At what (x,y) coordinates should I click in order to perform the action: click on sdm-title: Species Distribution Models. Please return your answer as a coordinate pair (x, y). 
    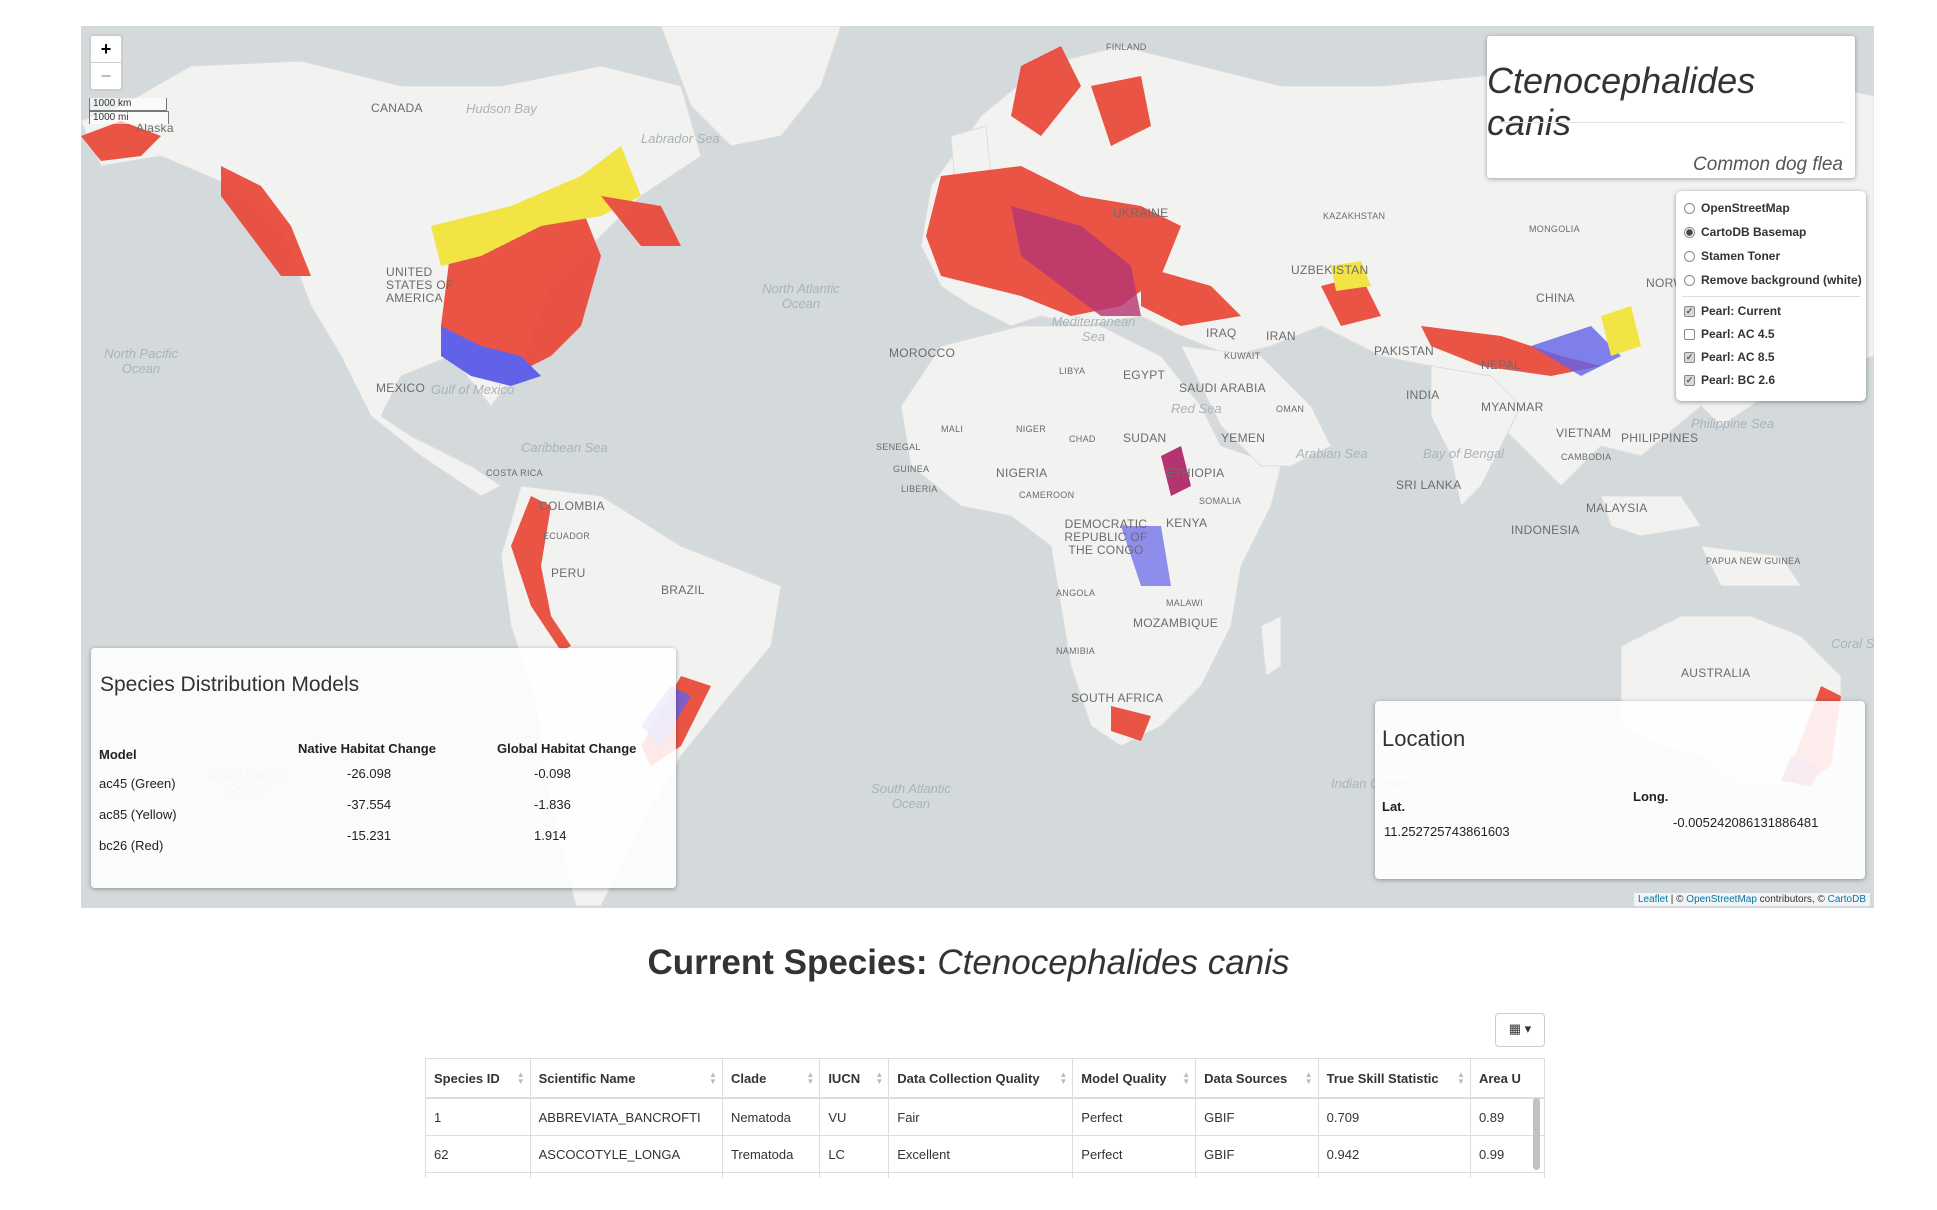
    Looking at the image, I should click on (230, 684).